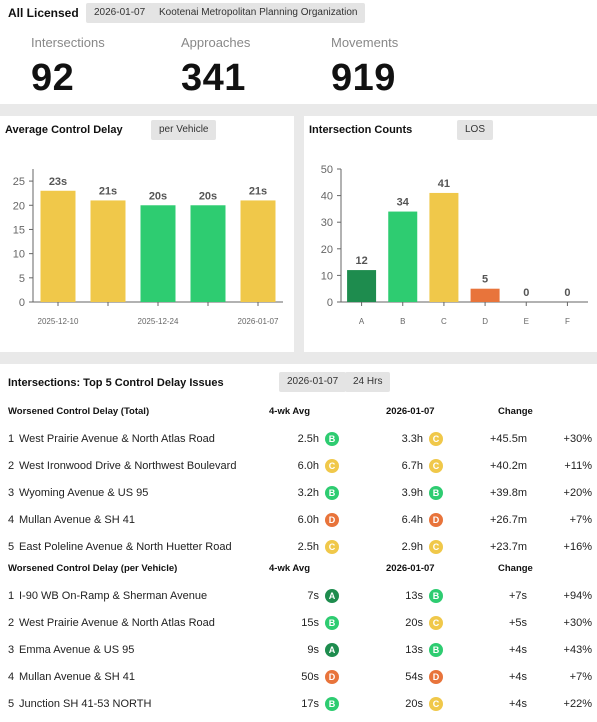 Image resolution: width=597 pixels, height=722 pixels. What do you see at coordinates (313, 382) in the screenshot?
I see `issues-date-chip: 2026-01-07` at bounding box center [313, 382].